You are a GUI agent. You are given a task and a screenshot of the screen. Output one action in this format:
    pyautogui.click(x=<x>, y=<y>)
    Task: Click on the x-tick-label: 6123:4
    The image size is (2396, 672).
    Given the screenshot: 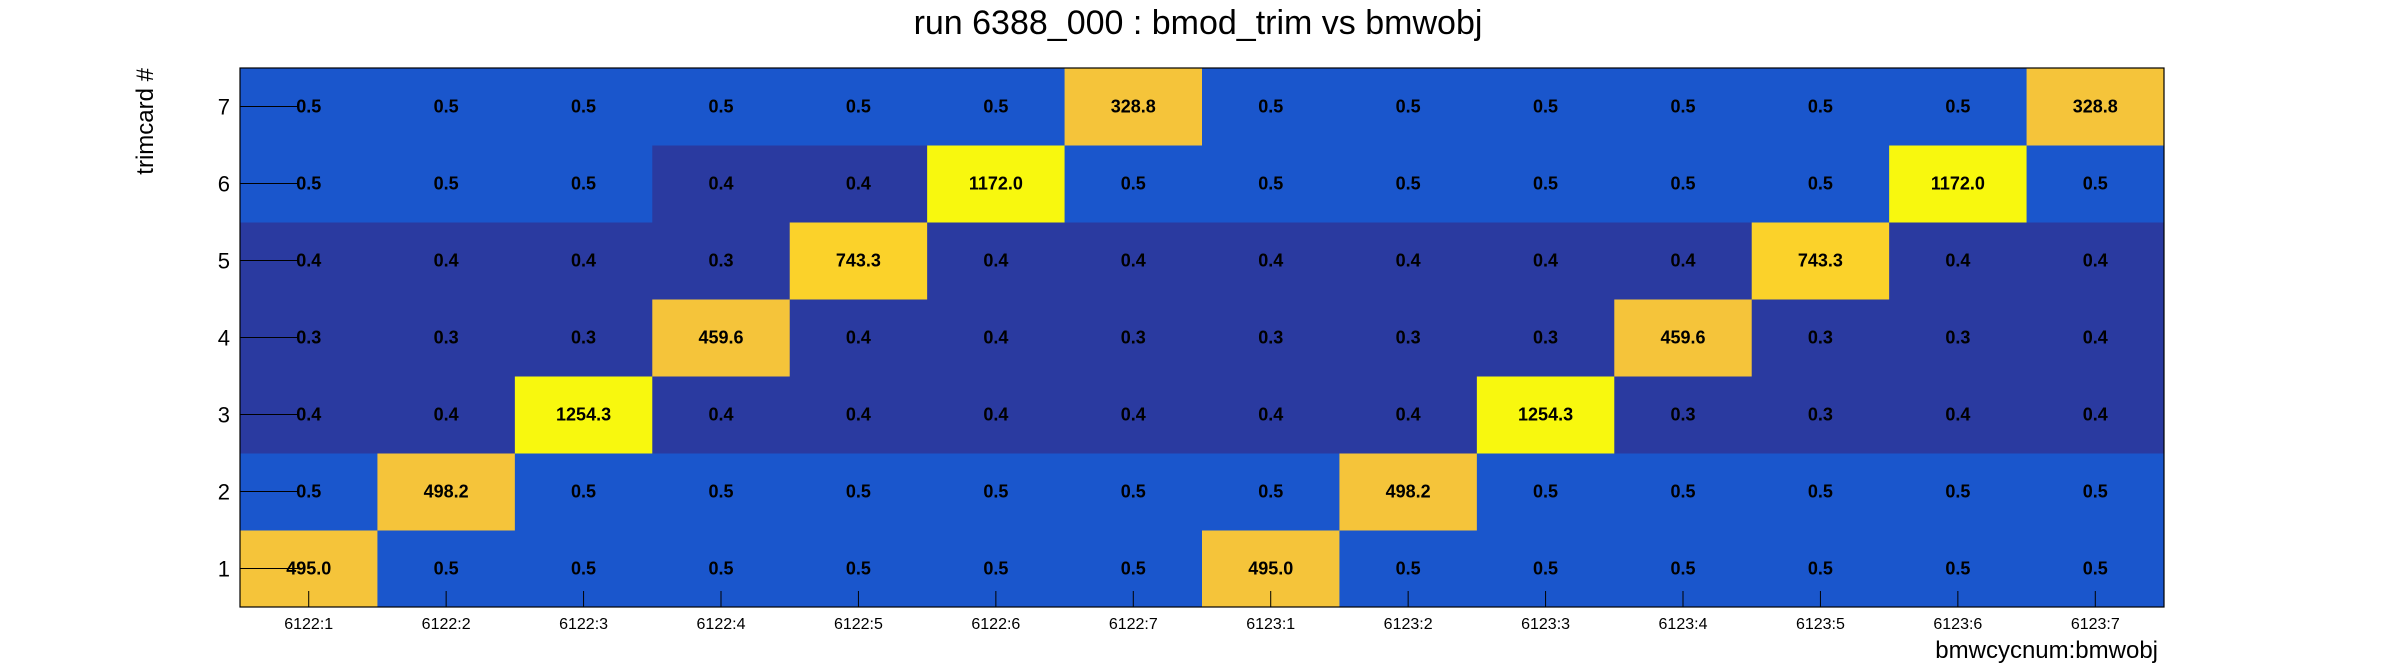 What is the action you would take?
    pyautogui.click(x=1683, y=624)
    